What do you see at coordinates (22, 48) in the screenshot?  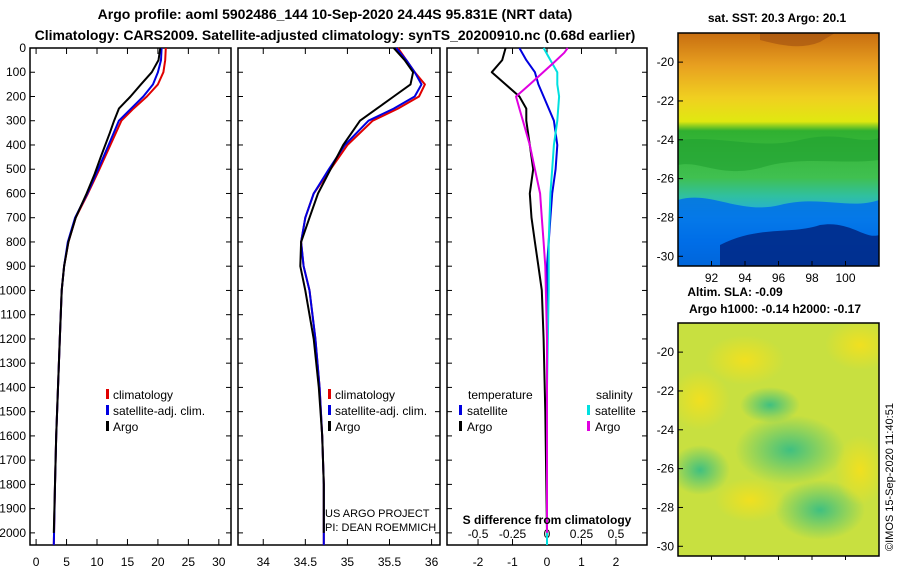 I see `depth-tick-label: 0` at bounding box center [22, 48].